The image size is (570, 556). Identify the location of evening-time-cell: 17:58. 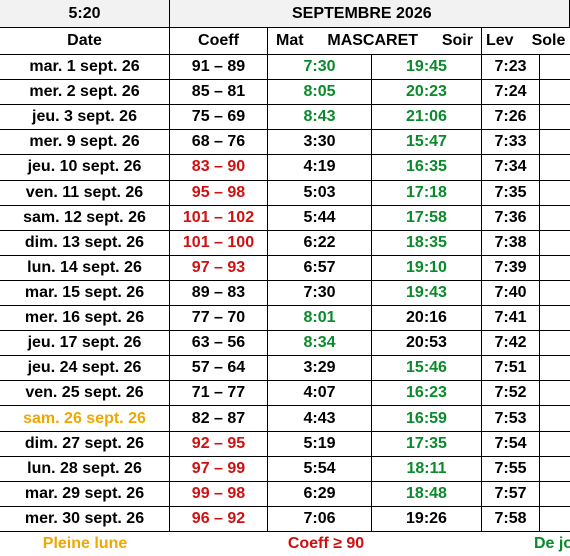
(427, 218).